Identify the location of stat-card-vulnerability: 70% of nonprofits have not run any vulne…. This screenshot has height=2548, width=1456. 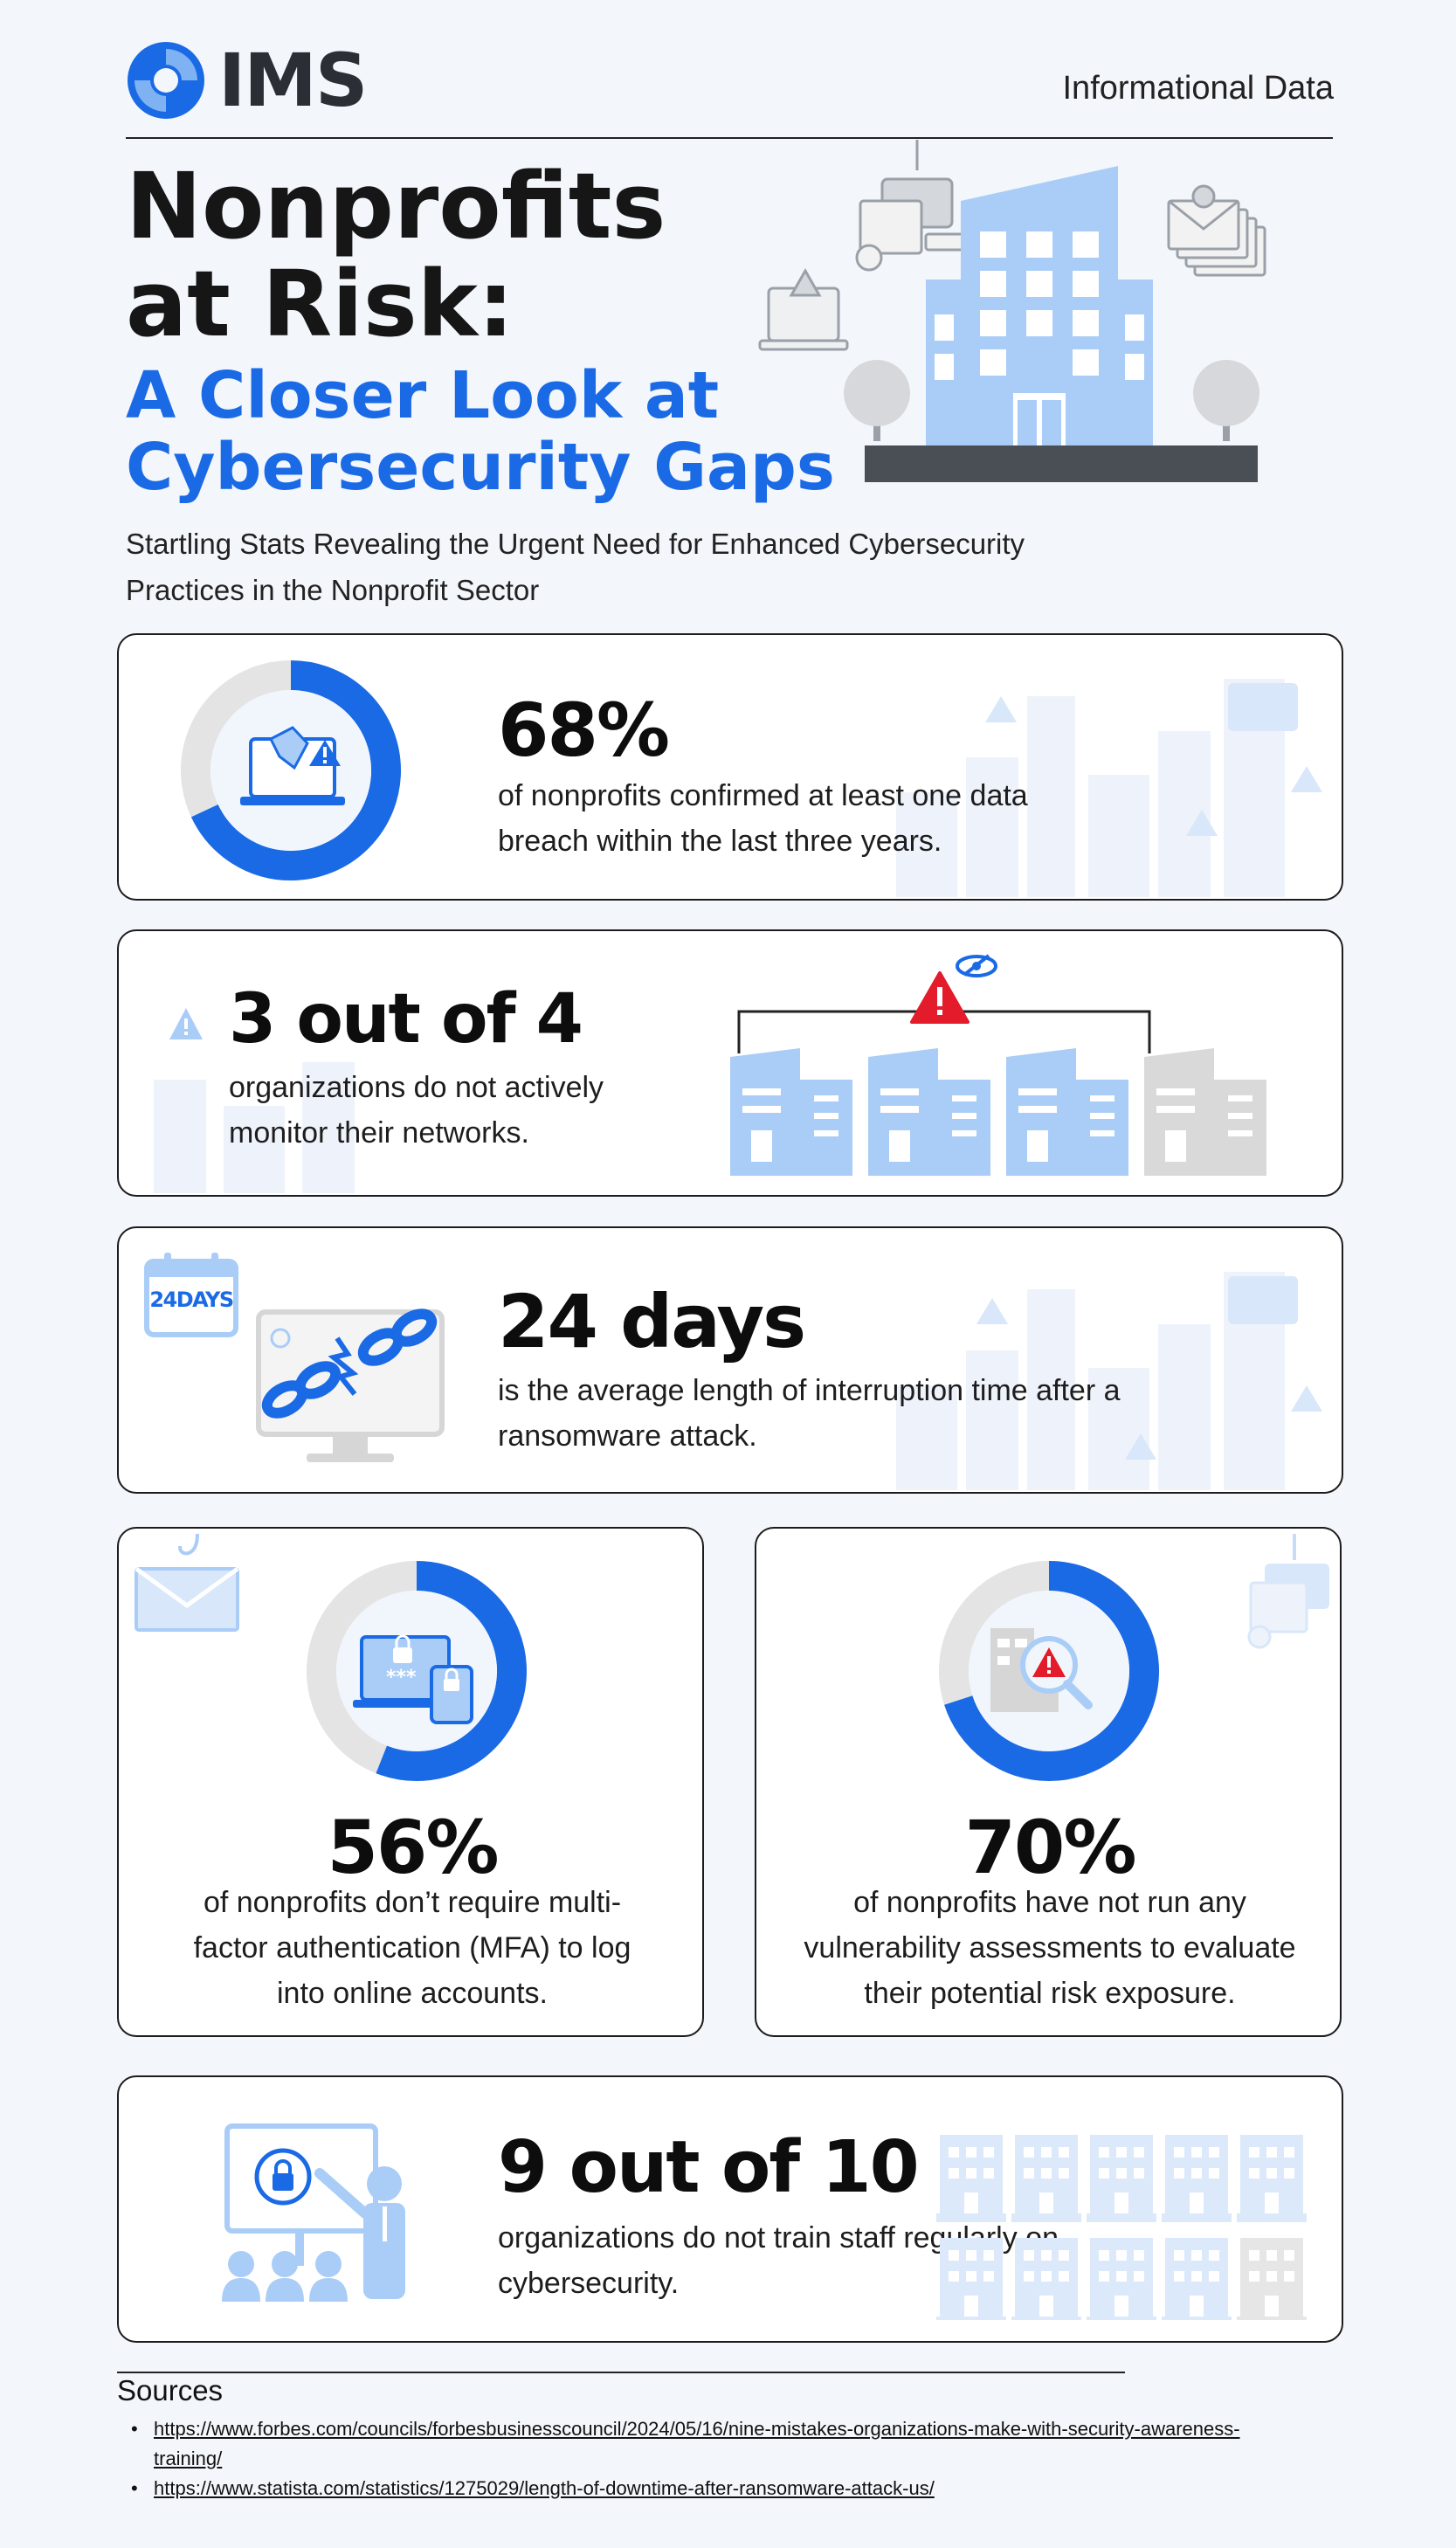
(1048, 1782).